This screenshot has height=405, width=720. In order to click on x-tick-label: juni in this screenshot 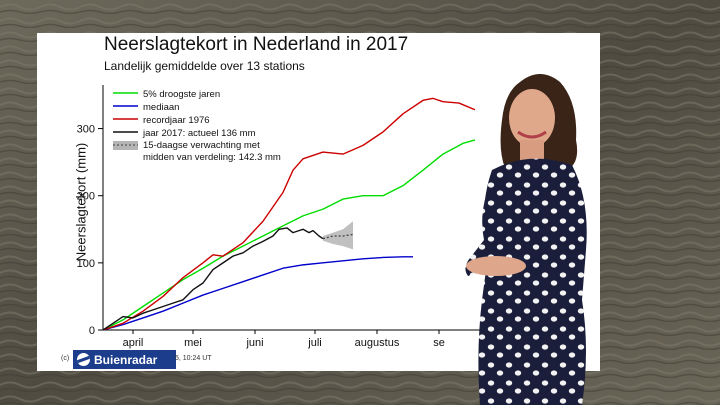, I will do `click(254, 343)`.